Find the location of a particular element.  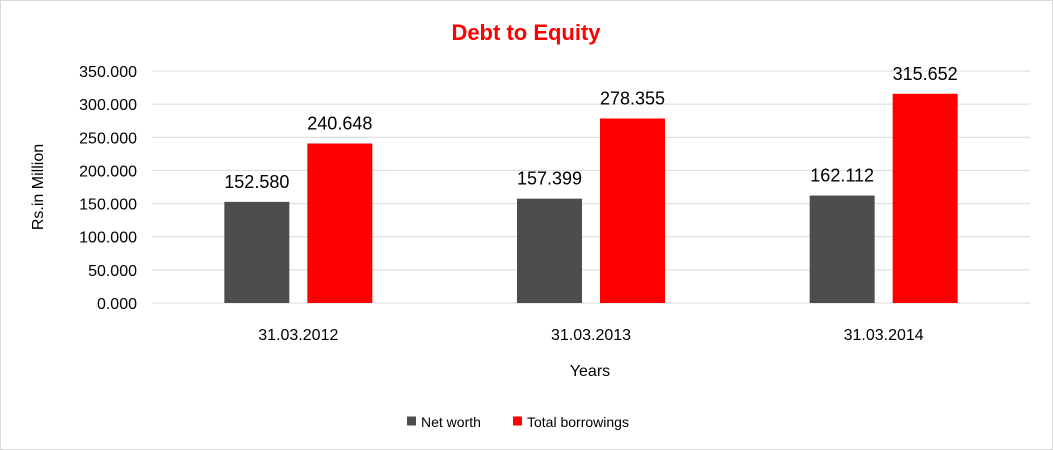

data-label: 315.652 is located at coordinates (925, 74).